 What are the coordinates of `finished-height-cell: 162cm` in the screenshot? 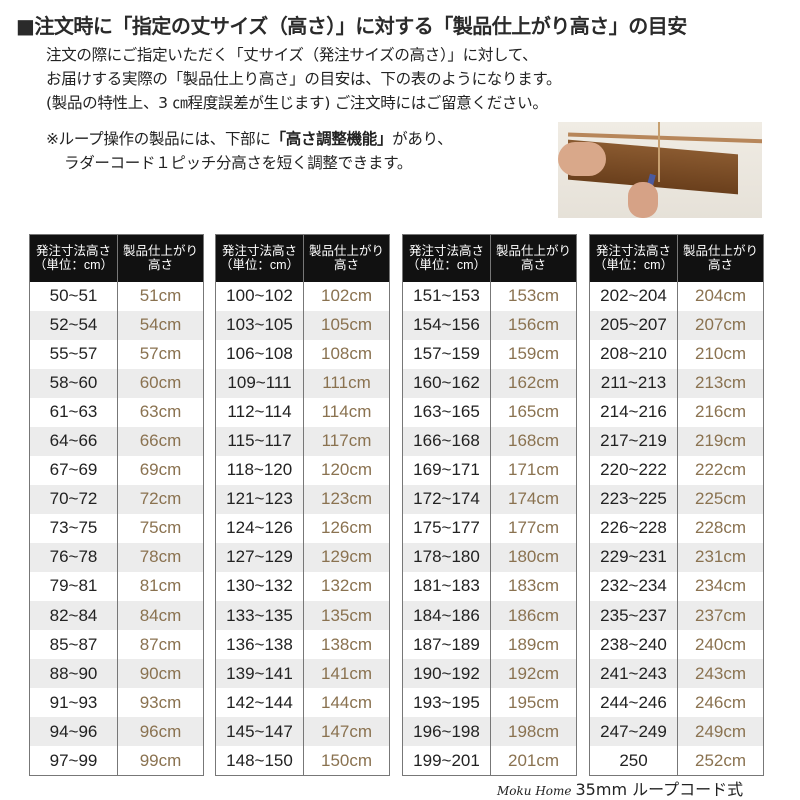 It's located at (533, 383).